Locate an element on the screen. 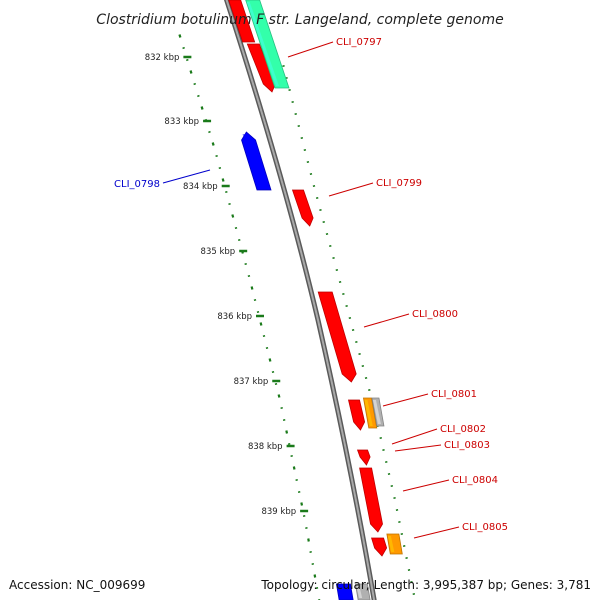 This screenshot has width=600, height=600. kbp-label: 834 kbp is located at coordinates (200, 187).